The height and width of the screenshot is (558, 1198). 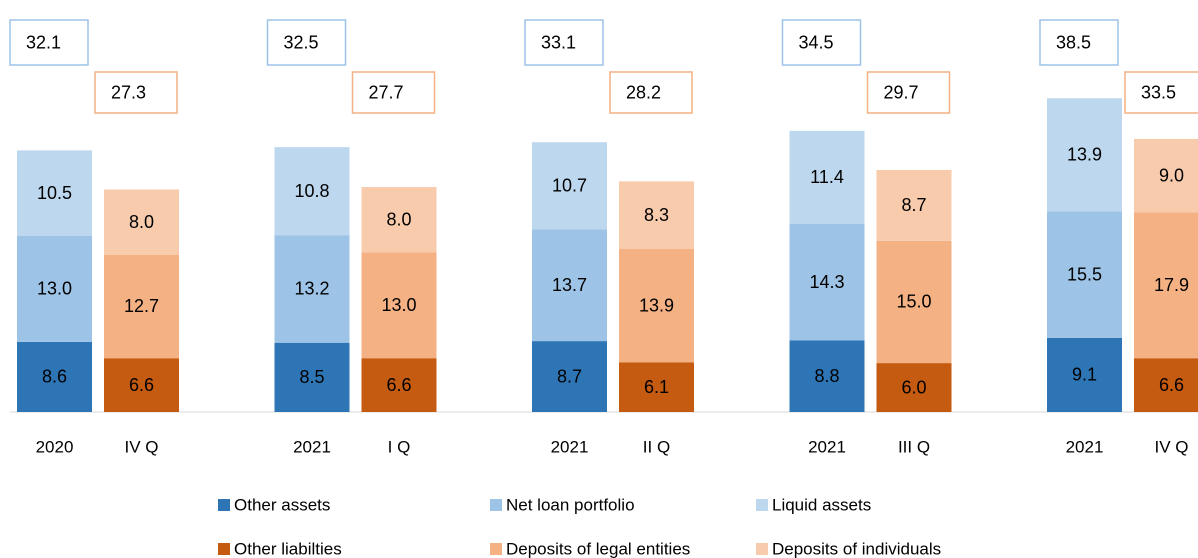 I want to click on value-label: 9.0, so click(x=1171, y=175).